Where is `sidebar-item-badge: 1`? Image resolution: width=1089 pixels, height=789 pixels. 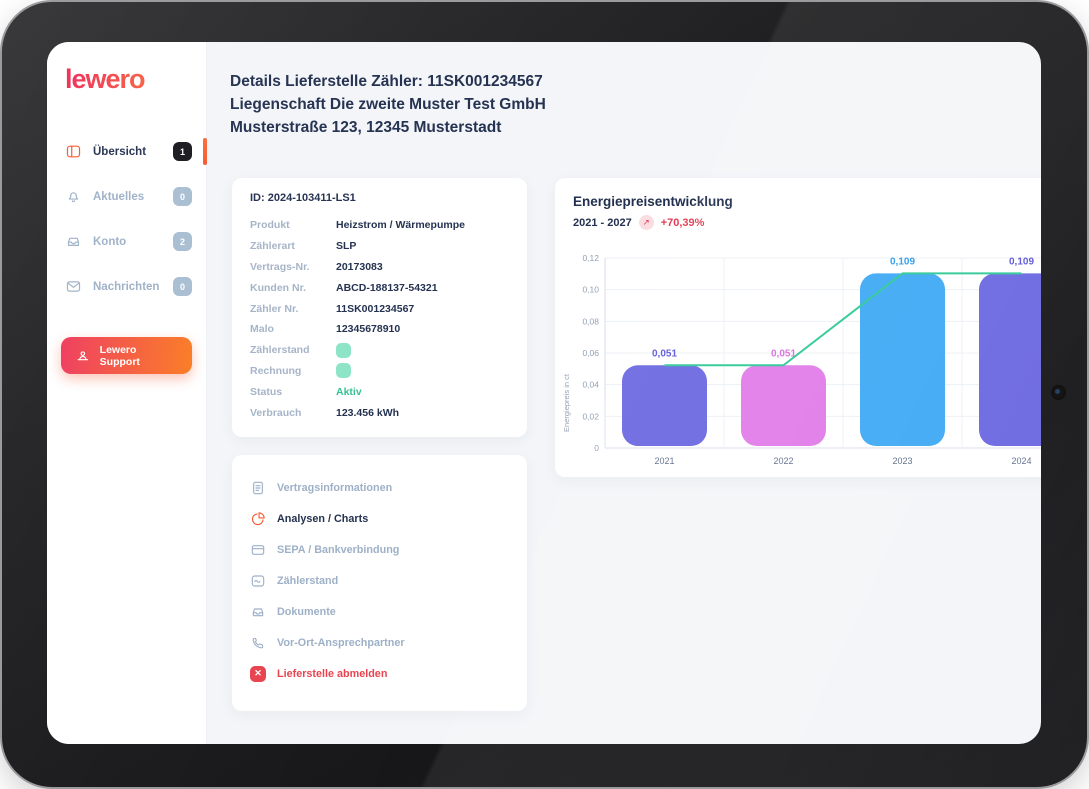
sidebar-item-badge: 1 is located at coordinates (182, 151).